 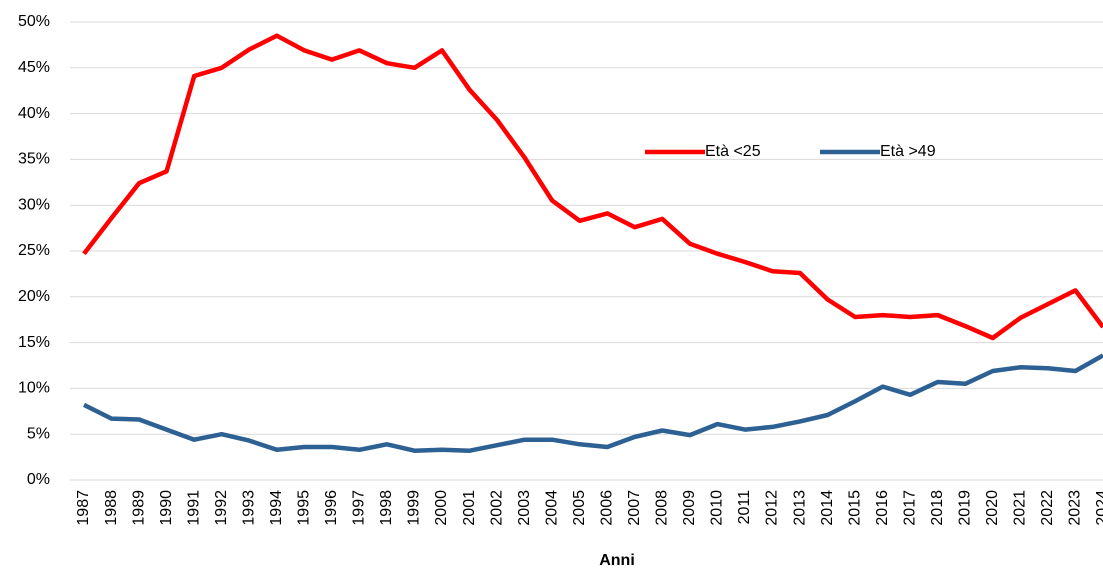 I want to click on x-tick-label: 2024, so click(x=1098, y=508).